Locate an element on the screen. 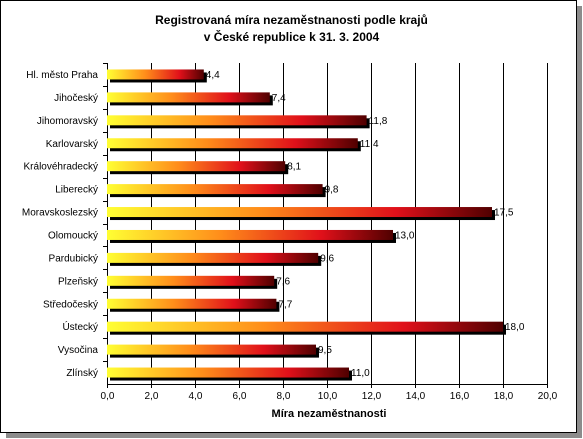 This screenshot has width=583, height=439. data-label: 8,1 is located at coordinates (294, 167).